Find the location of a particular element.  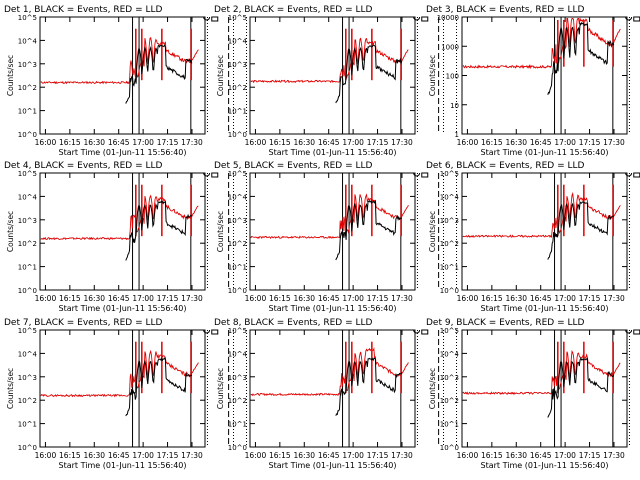

plot-title: Det 2, BLACK = Events, RED = LLD is located at coordinates (293, 10).